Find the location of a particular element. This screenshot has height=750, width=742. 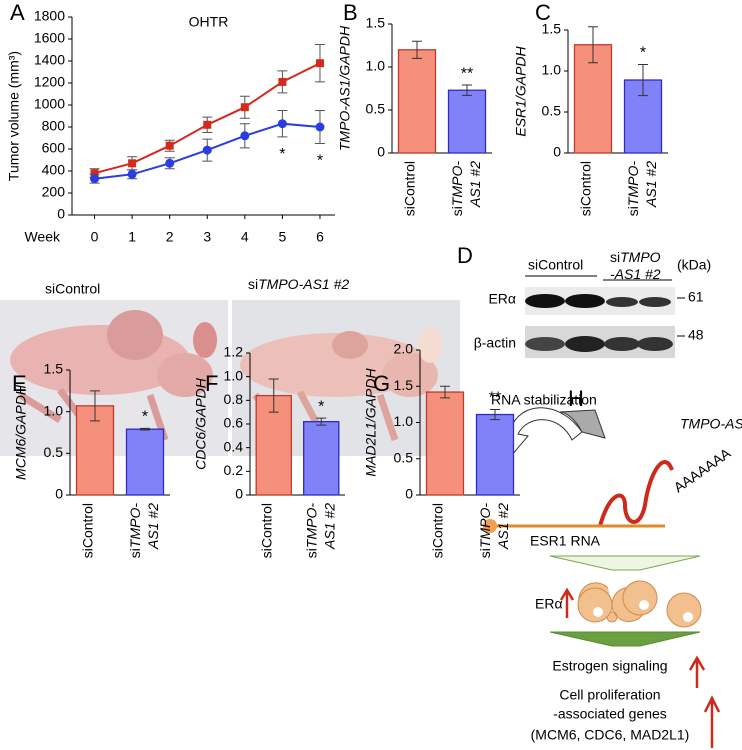

y-tick-label: 800 is located at coordinates (54, 126).